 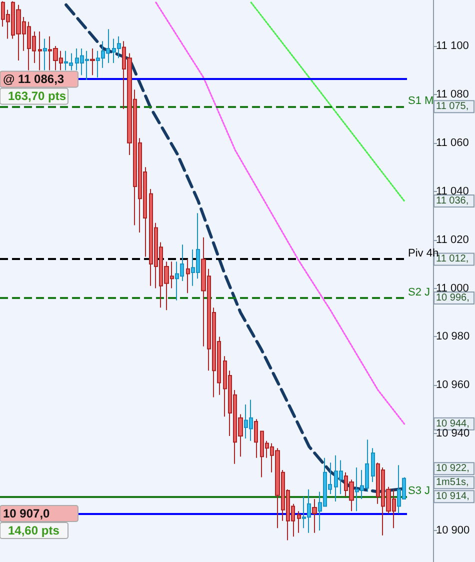 What do you see at coordinates (452, 259) in the screenshot?
I see `text: 11 012,` at bounding box center [452, 259].